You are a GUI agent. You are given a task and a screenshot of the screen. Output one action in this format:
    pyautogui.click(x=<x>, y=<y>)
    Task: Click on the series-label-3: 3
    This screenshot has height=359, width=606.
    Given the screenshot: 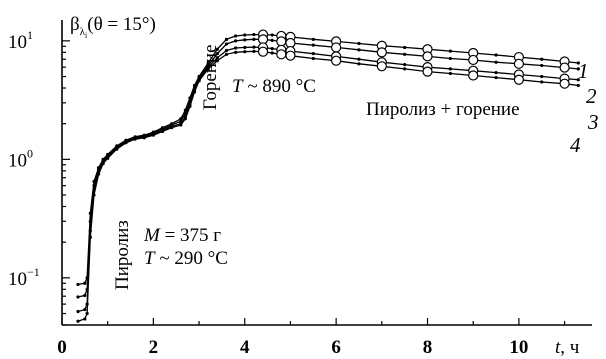 What is the action you would take?
    pyautogui.click(x=593, y=122)
    